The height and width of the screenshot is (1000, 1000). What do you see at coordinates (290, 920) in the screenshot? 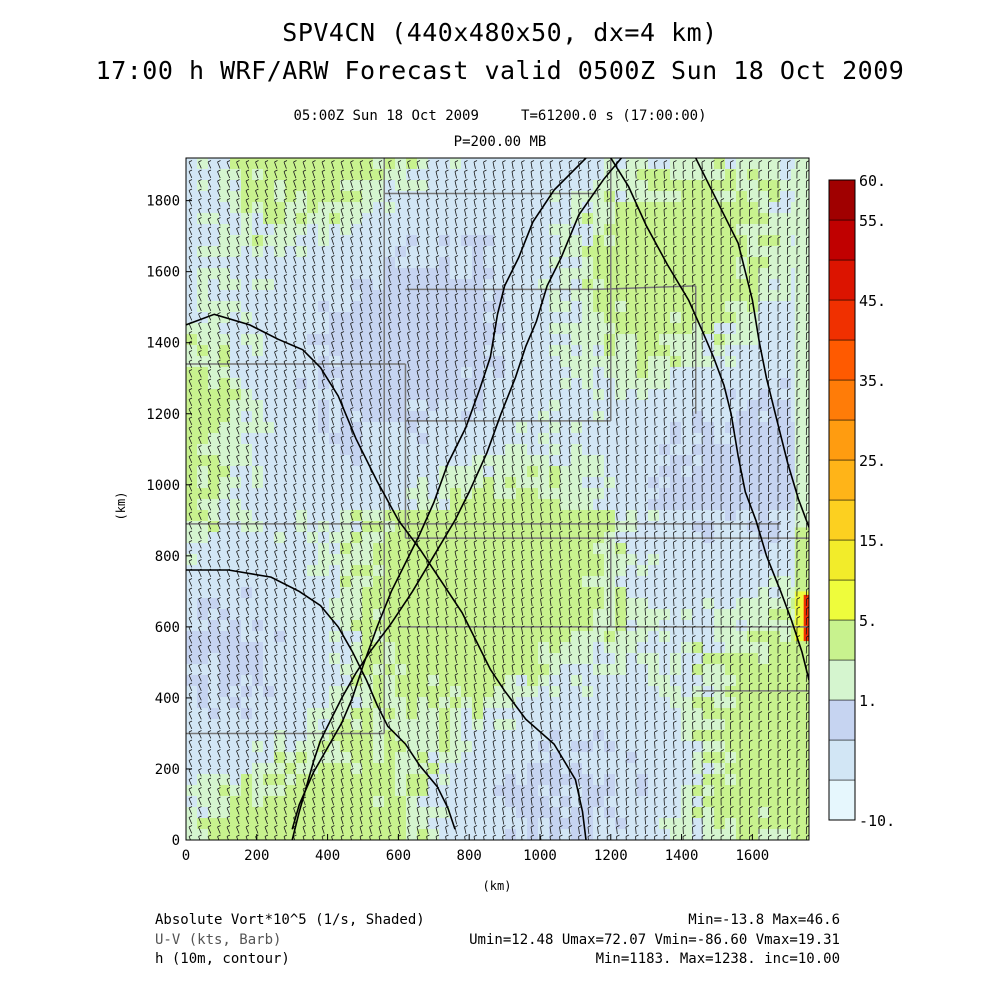
I see `footer-vorticity-name: Absolute Vort*10^5 (1/s, Shaded)` at bounding box center [290, 920].